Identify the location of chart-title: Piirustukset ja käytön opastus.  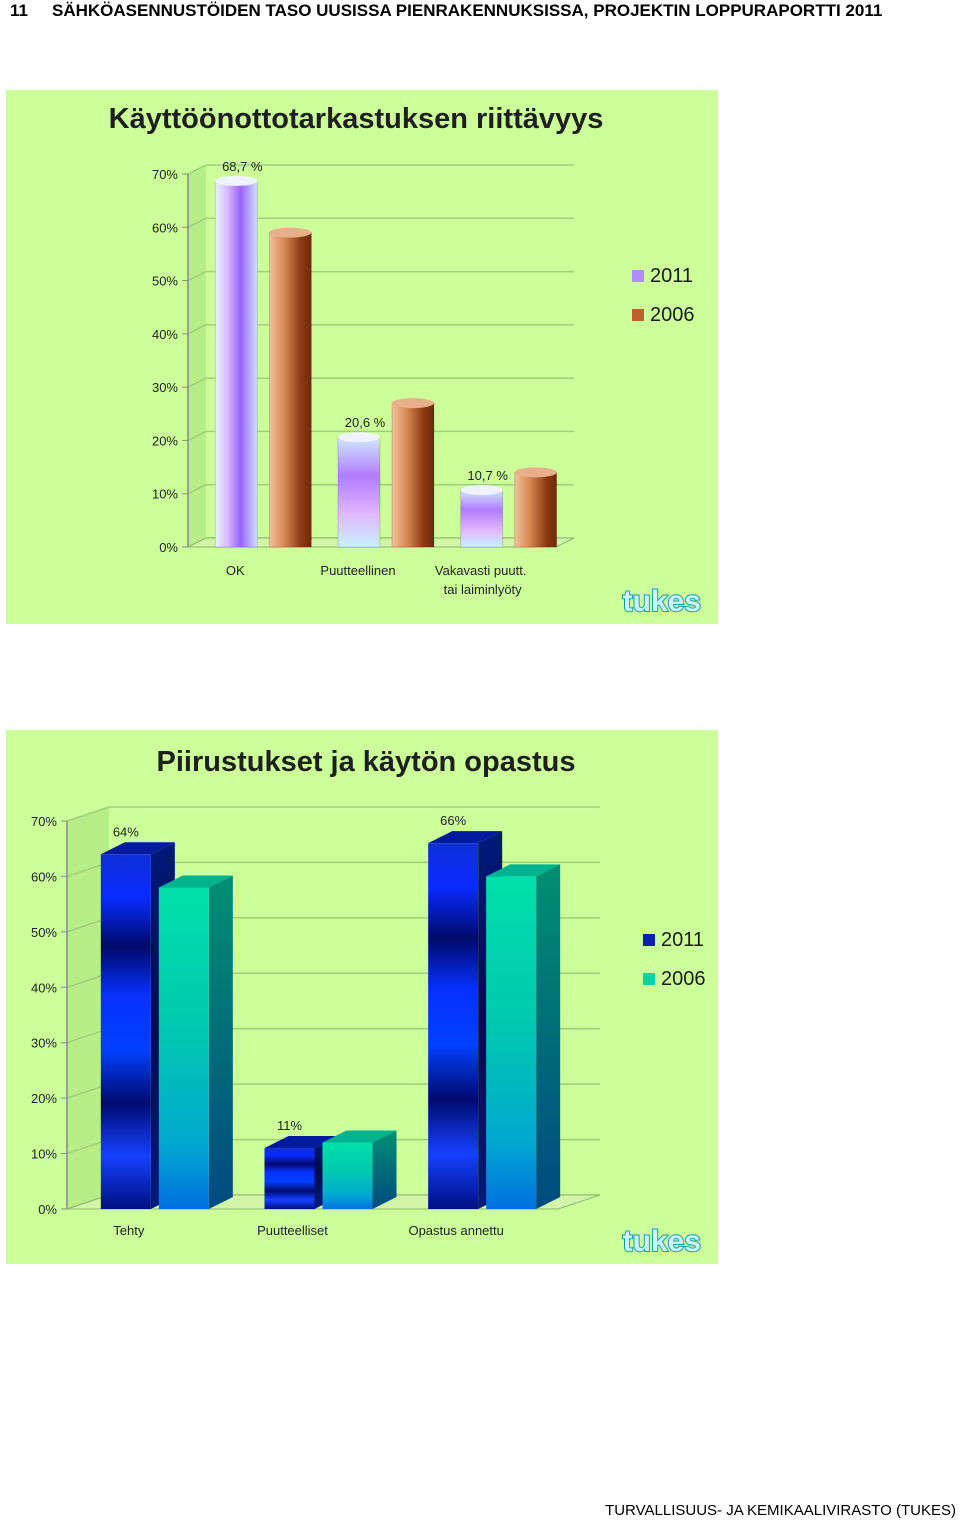
(365, 762).